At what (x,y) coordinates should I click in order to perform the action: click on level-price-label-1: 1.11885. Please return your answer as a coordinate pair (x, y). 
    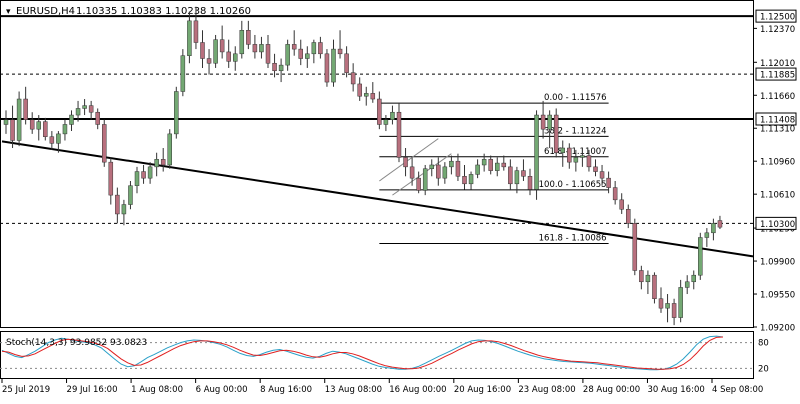
    Looking at the image, I should click on (777, 76).